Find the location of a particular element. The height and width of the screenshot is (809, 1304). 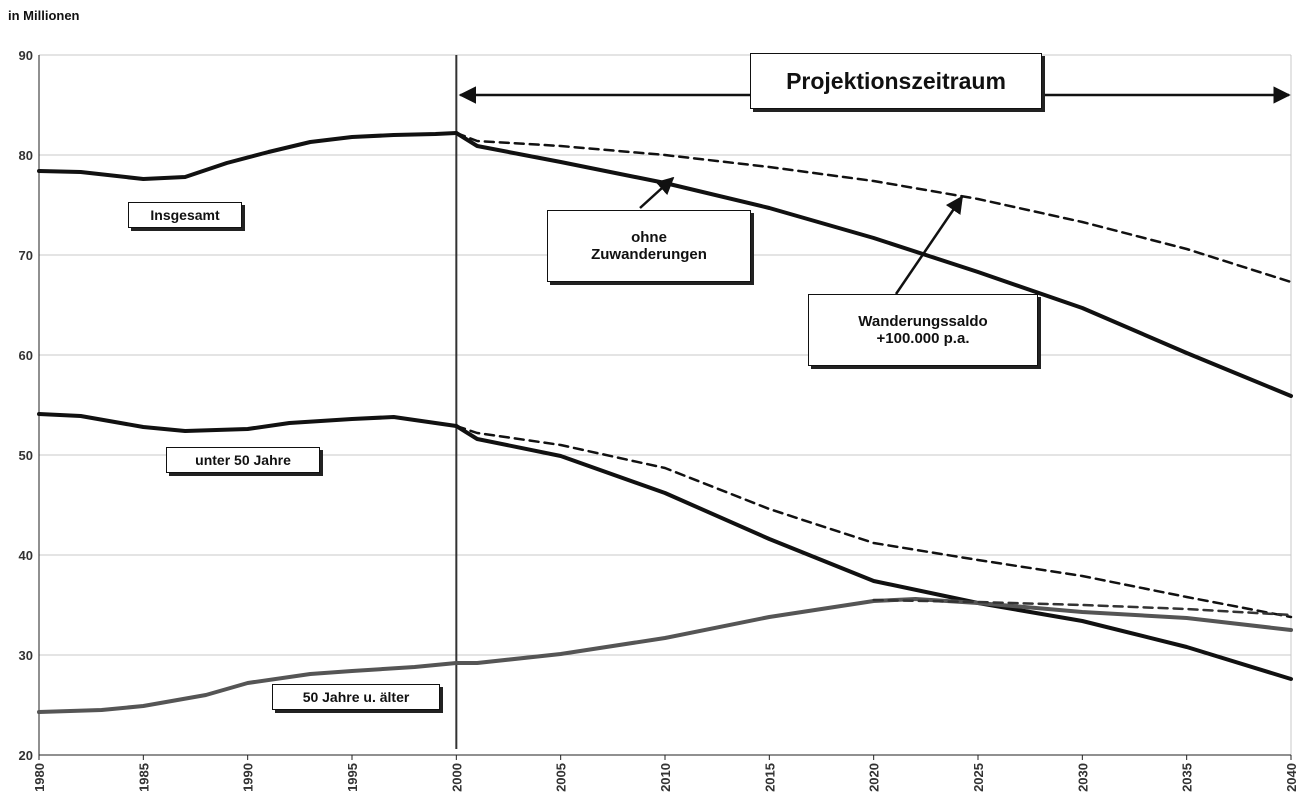

y-tick-label: 50 is located at coordinates (26, 455).